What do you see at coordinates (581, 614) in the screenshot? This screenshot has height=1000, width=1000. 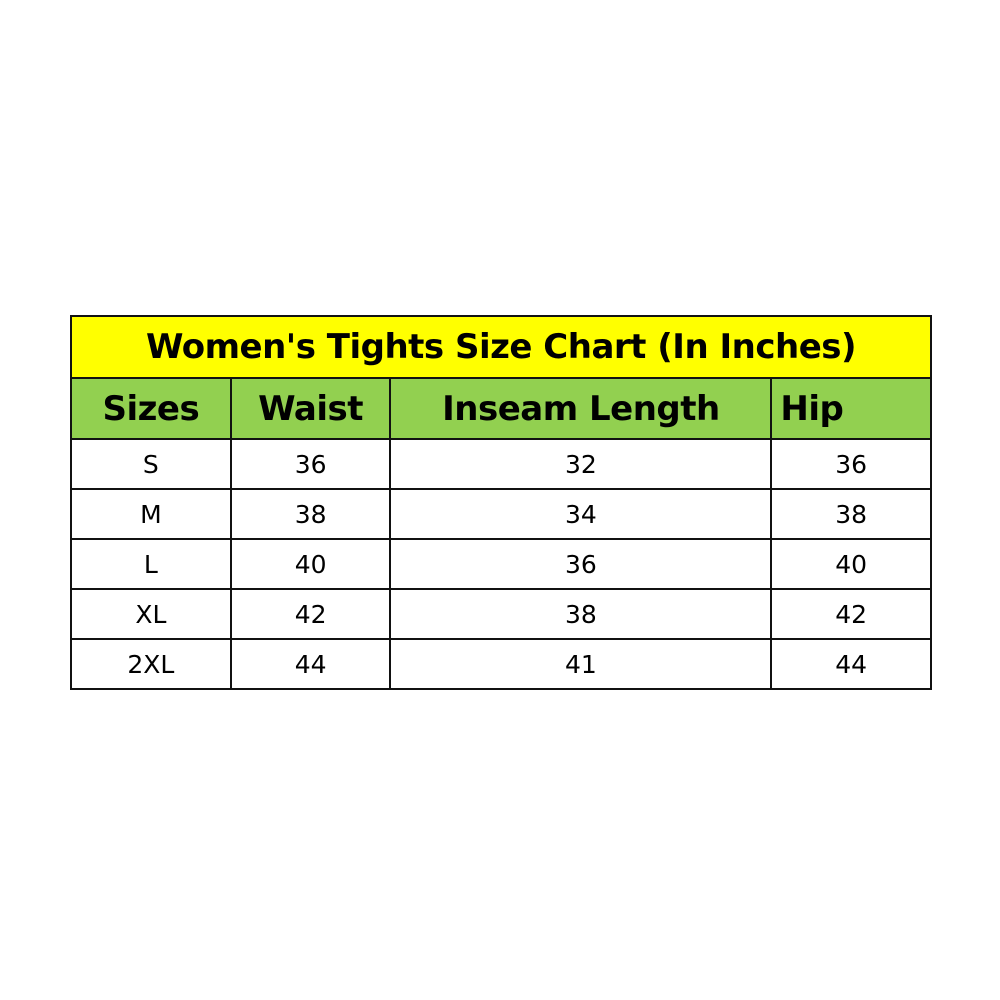 I see `cell-inseam-length: 38` at bounding box center [581, 614].